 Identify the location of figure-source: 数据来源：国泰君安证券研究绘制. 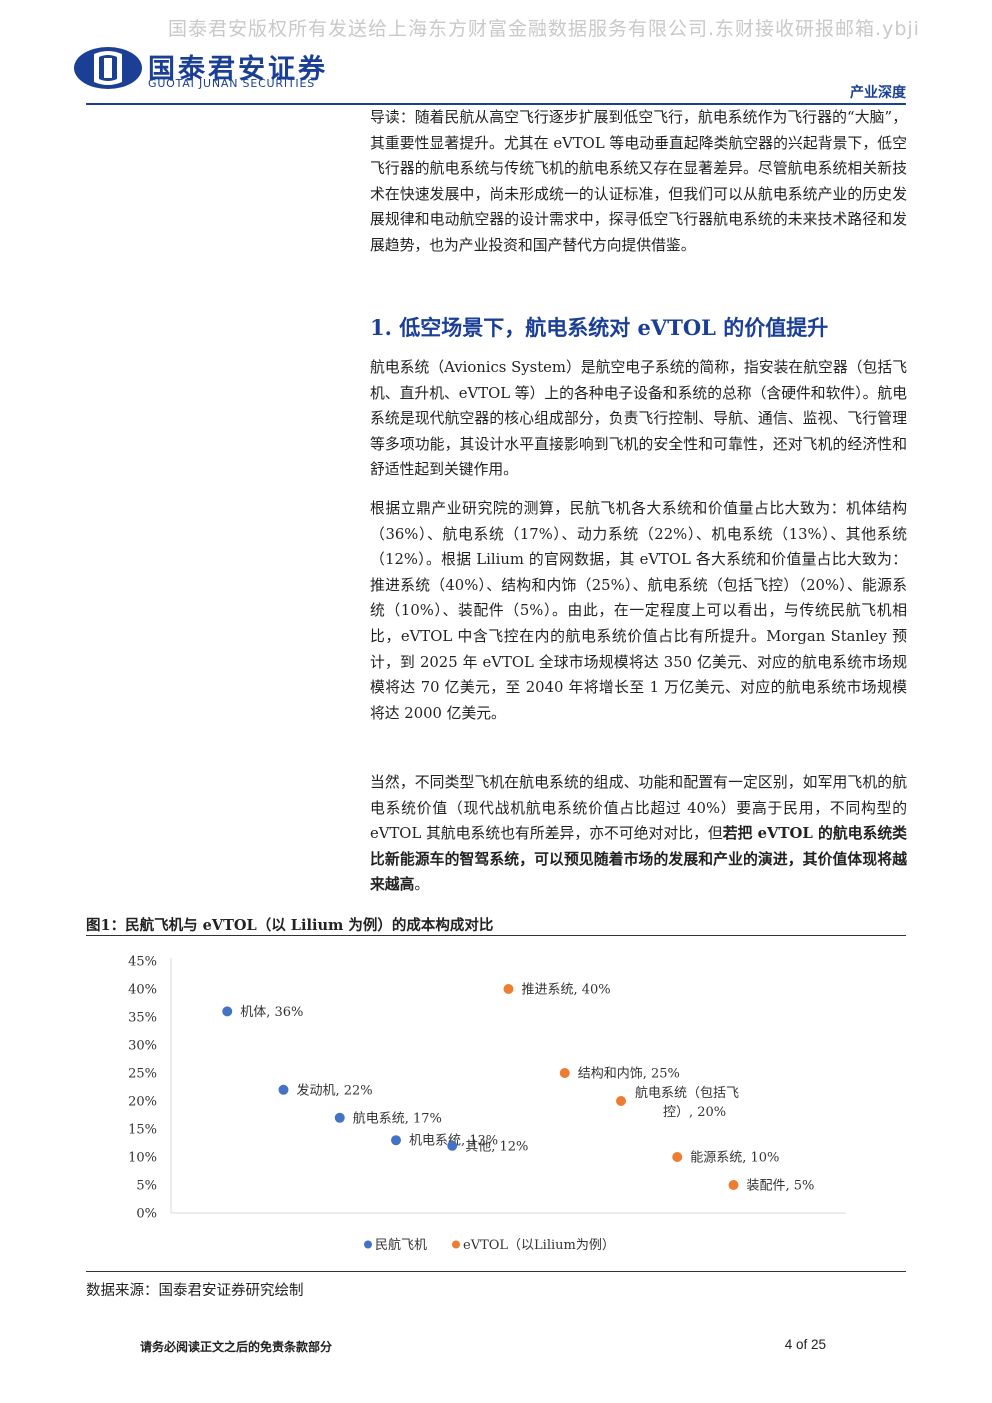
(195, 1291).